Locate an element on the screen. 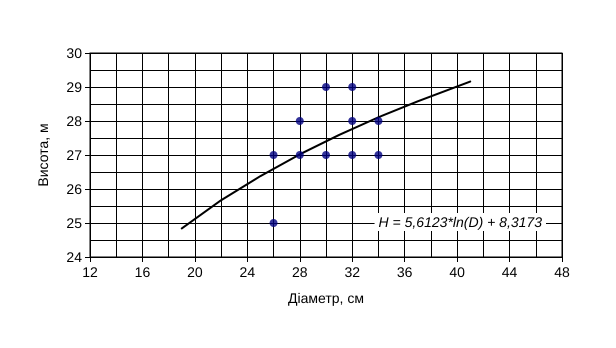  y-tick-label: 26 is located at coordinates (74, 189).